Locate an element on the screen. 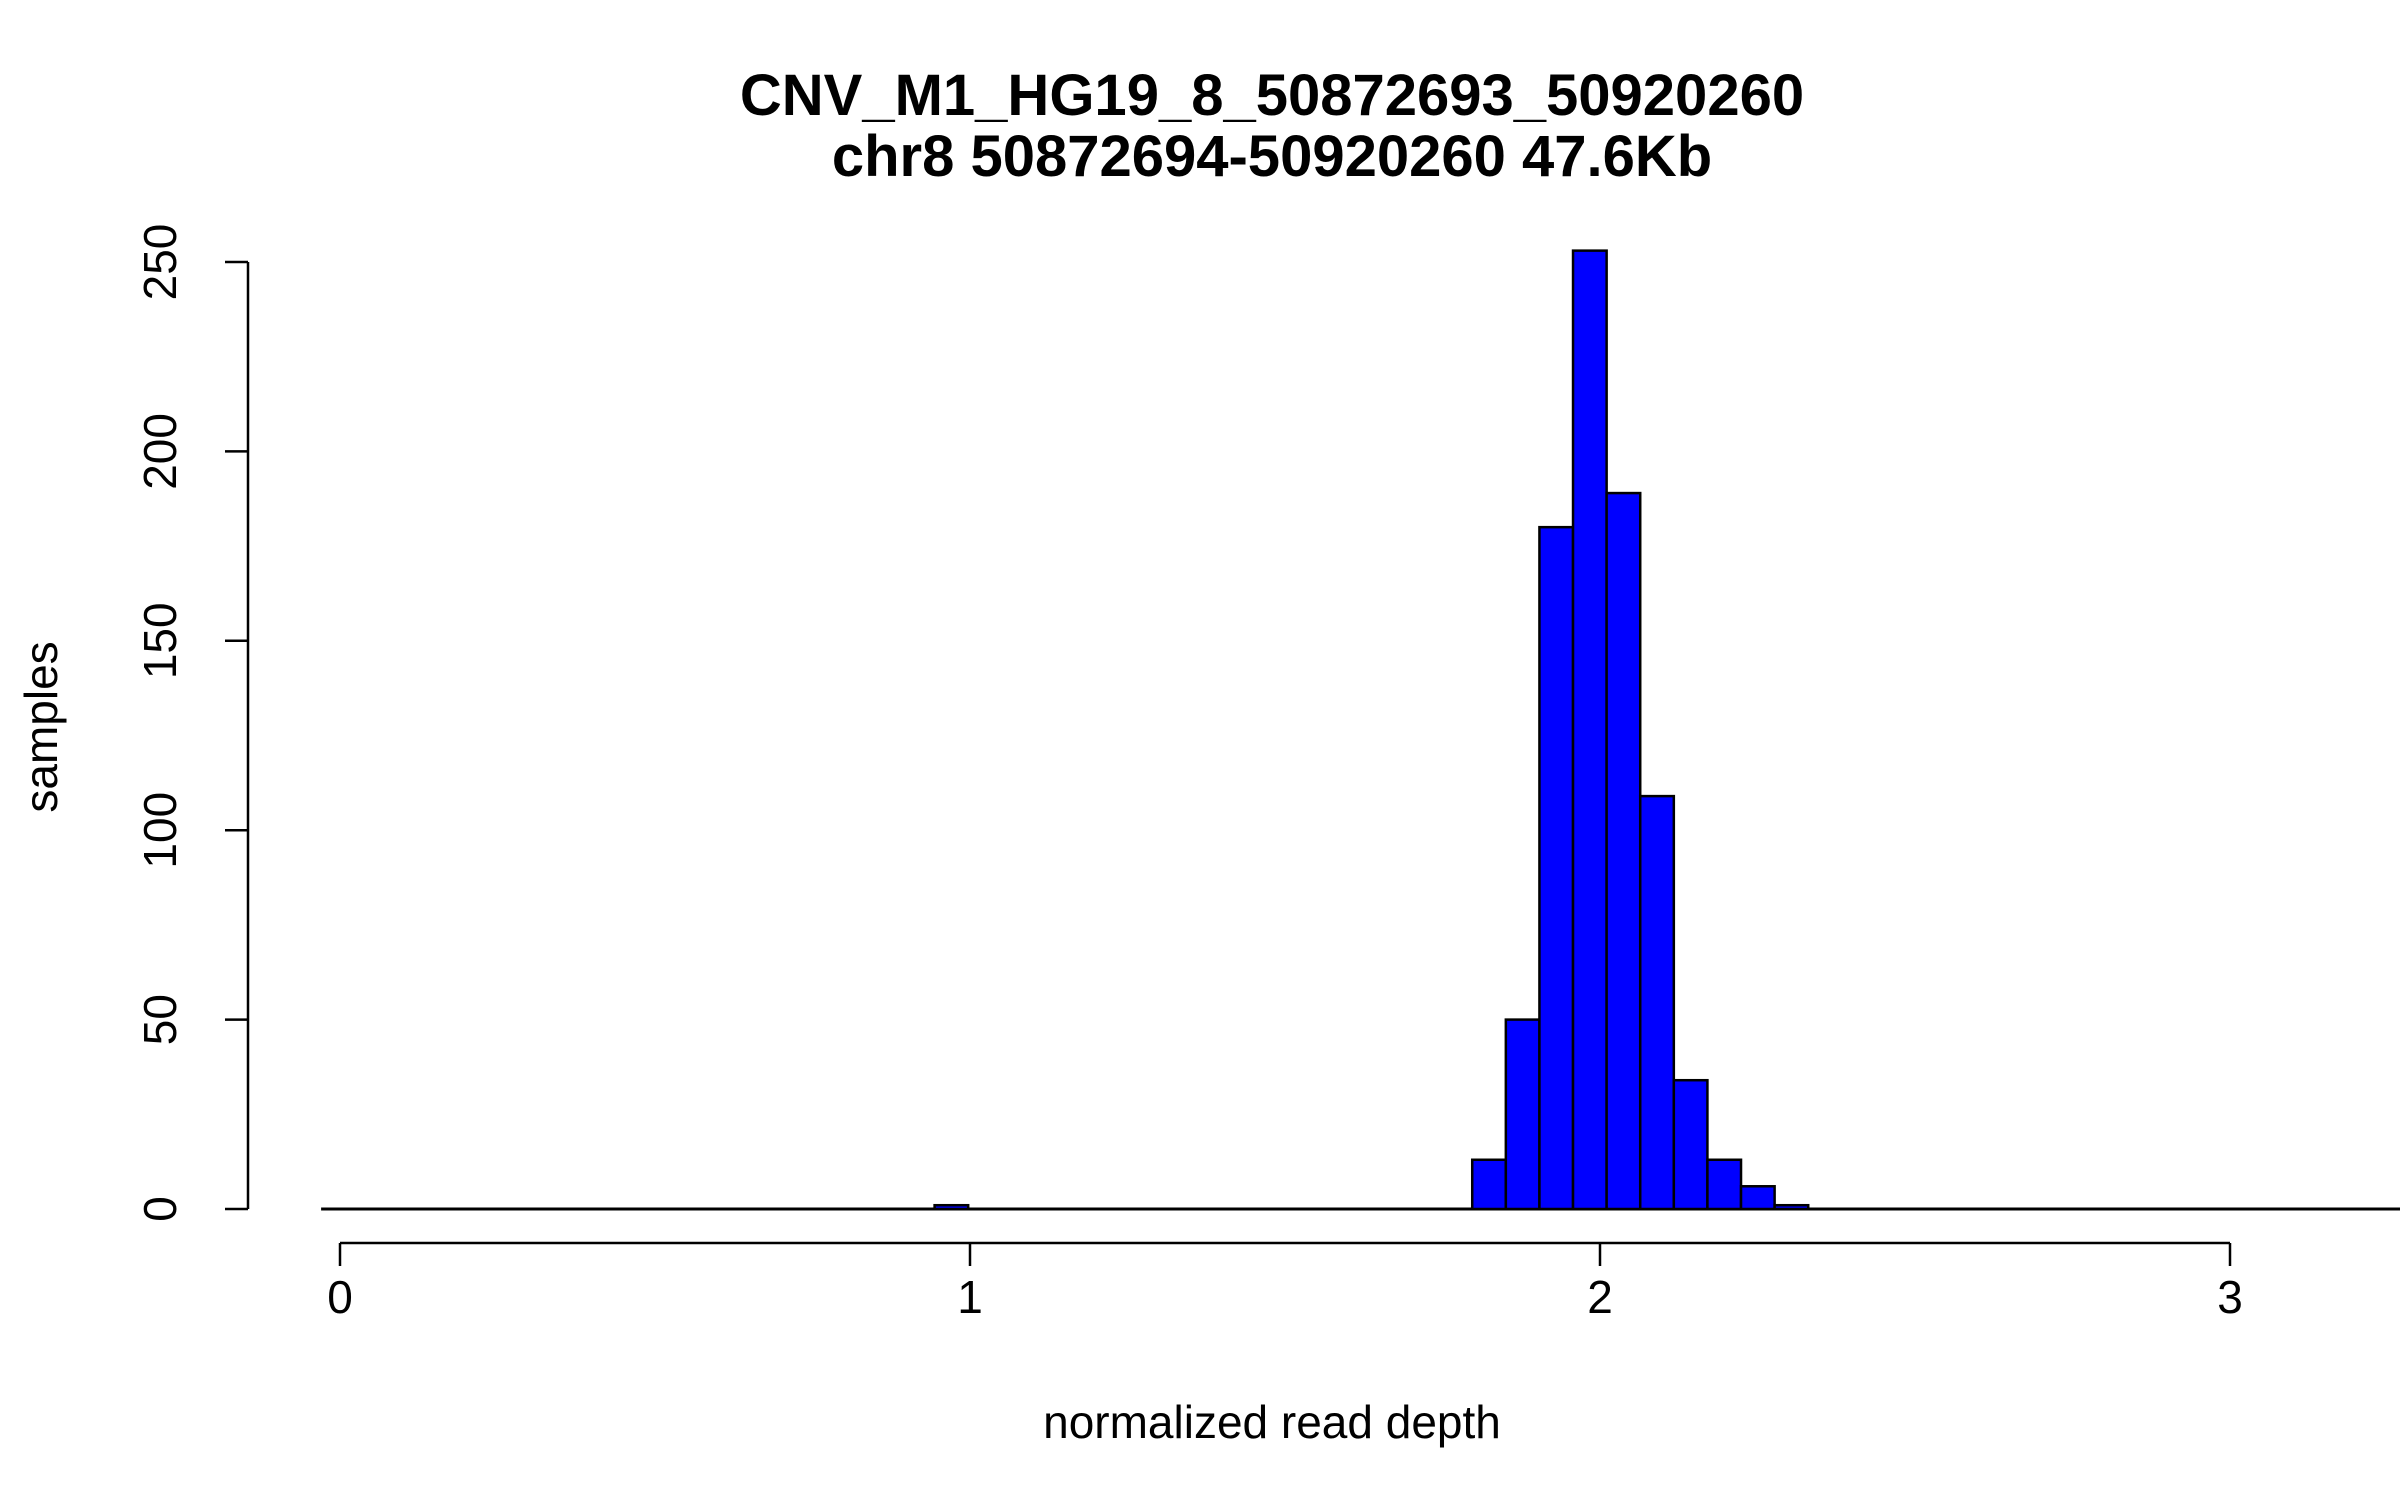 This screenshot has height=1500, width=2400. y-tick-label: 0 is located at coordinates (160, 1209).